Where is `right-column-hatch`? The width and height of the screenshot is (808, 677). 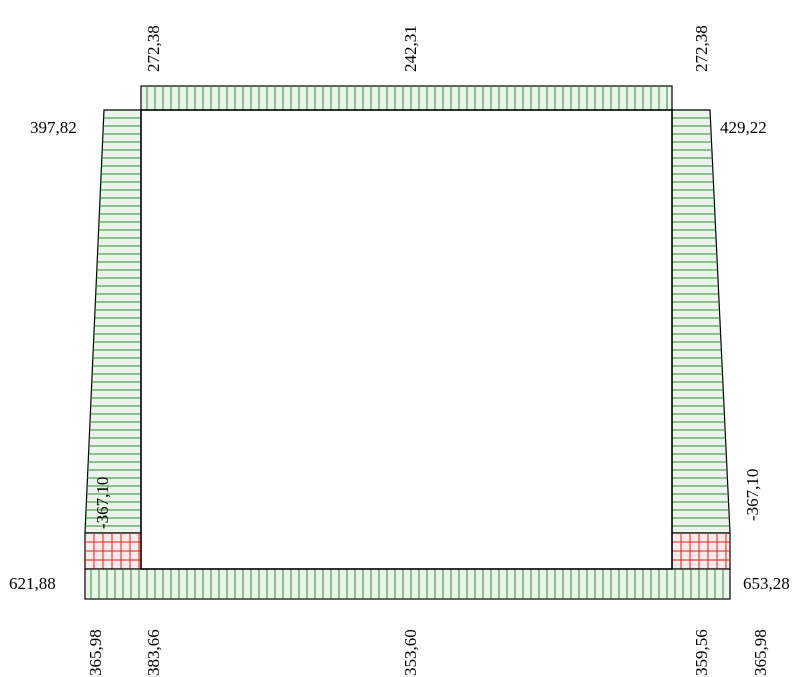 right-column-hatch is located at coordinates (701, 322).